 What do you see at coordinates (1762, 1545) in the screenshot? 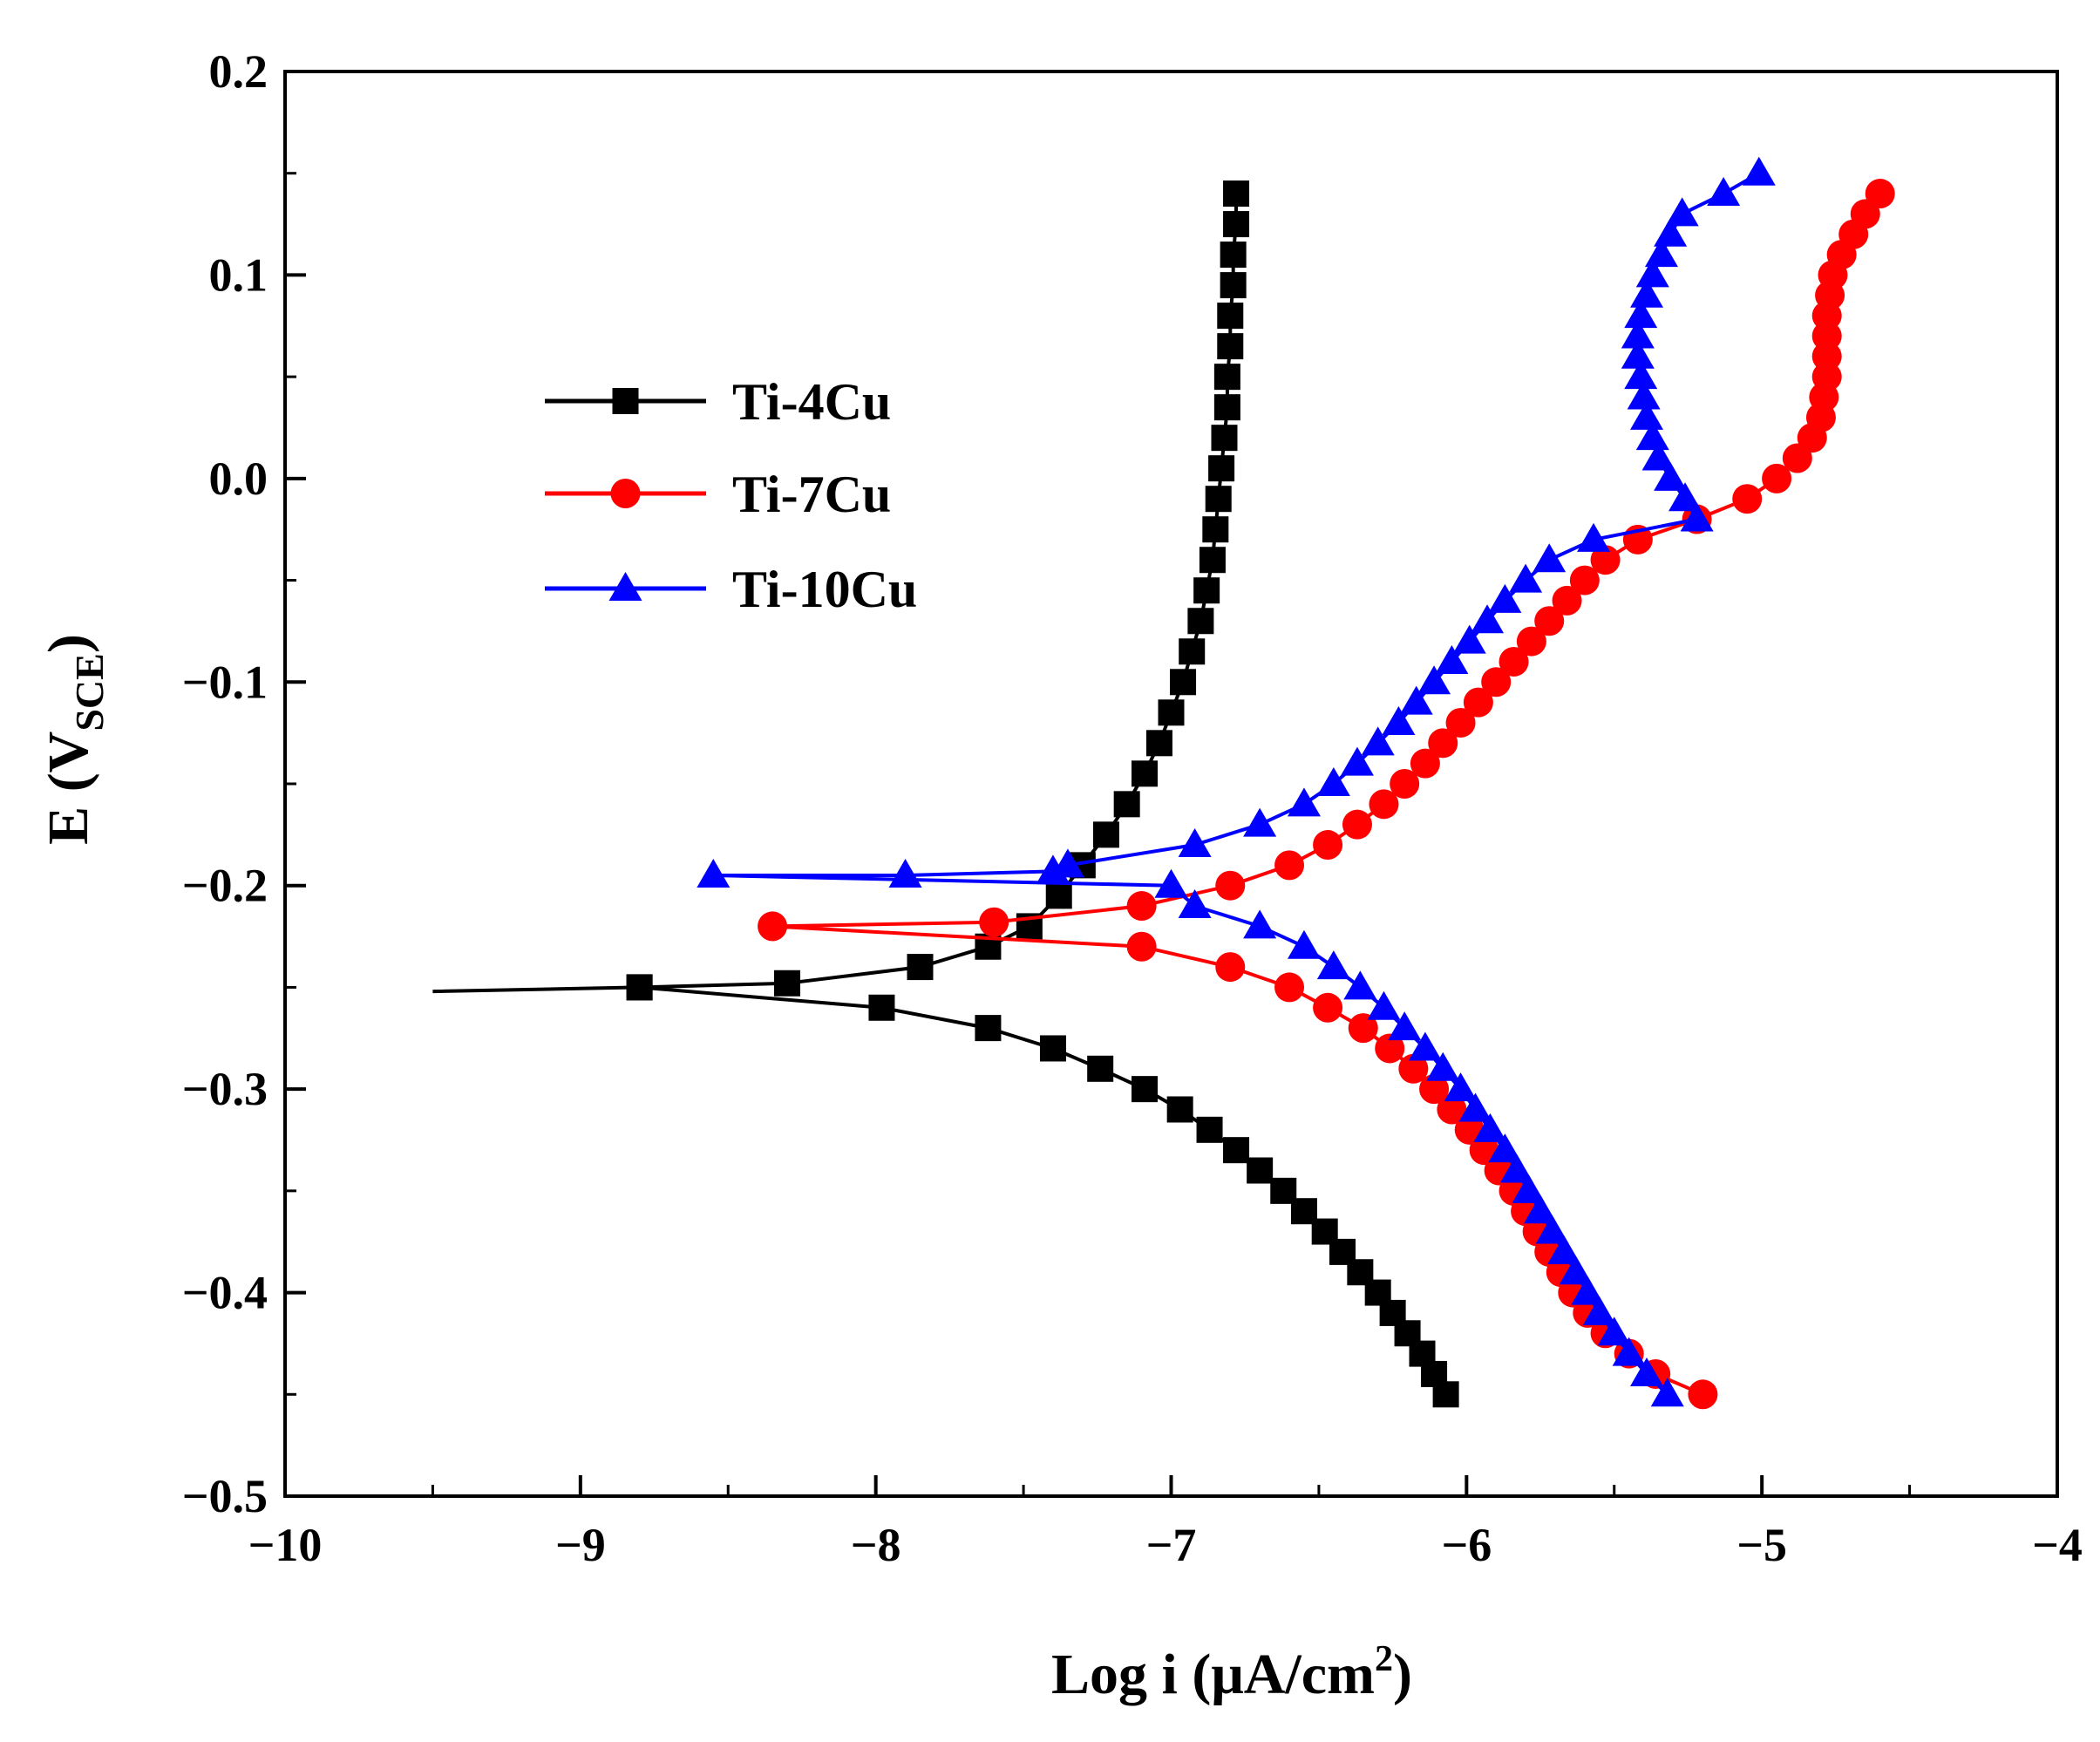
I see `x-tick-label: −5` at bounding box center [1762, 1545].